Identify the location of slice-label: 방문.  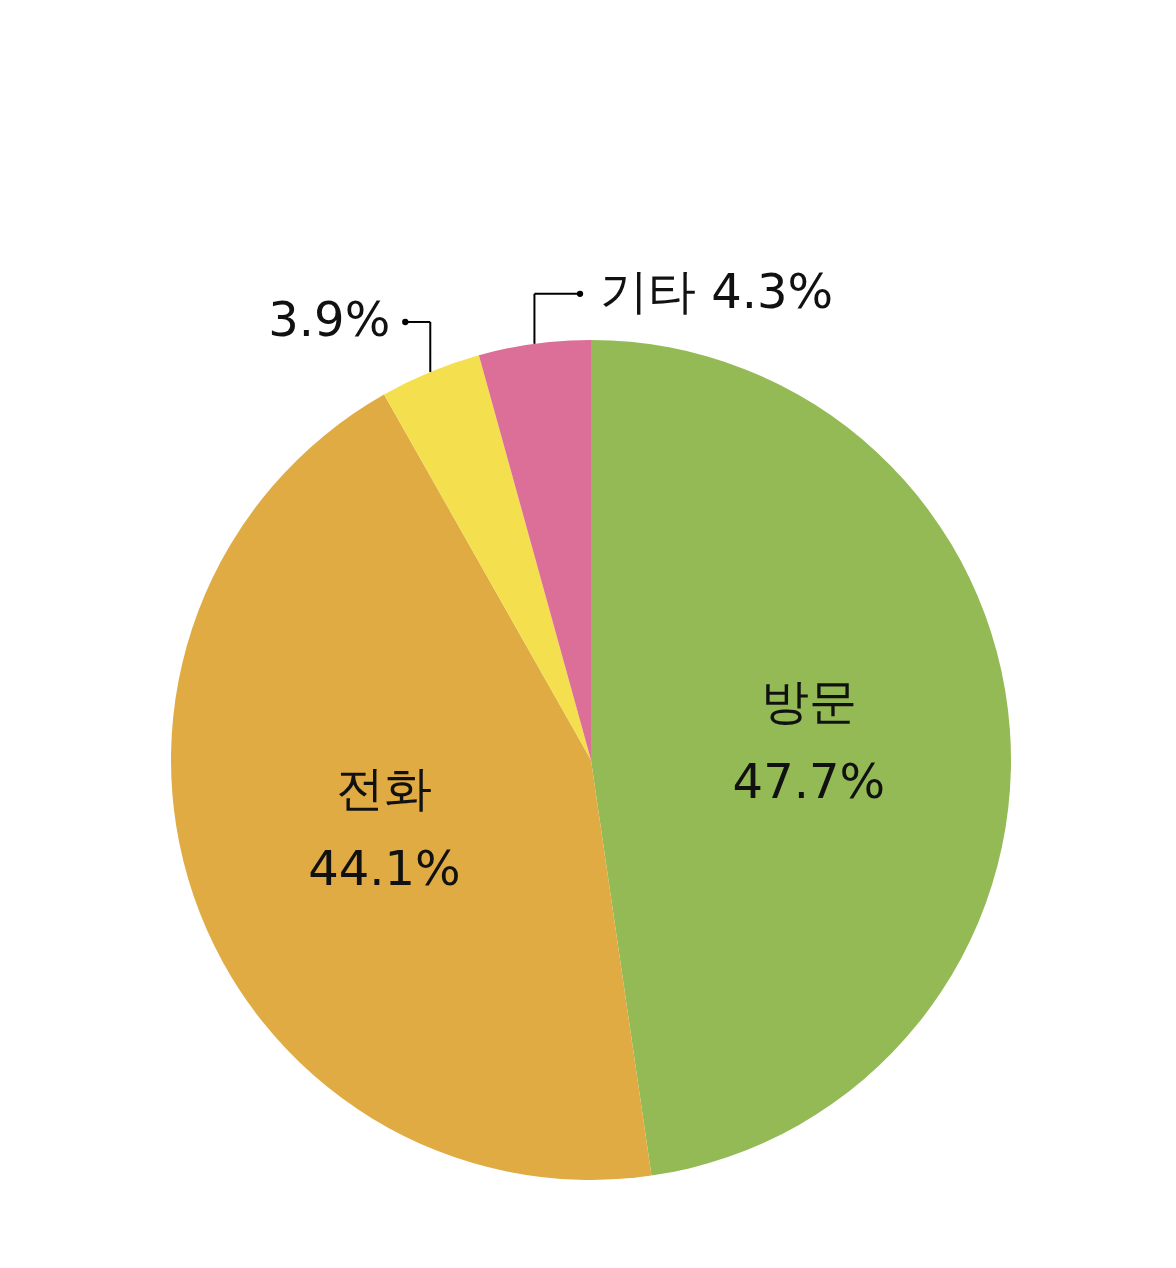
(808, 701).